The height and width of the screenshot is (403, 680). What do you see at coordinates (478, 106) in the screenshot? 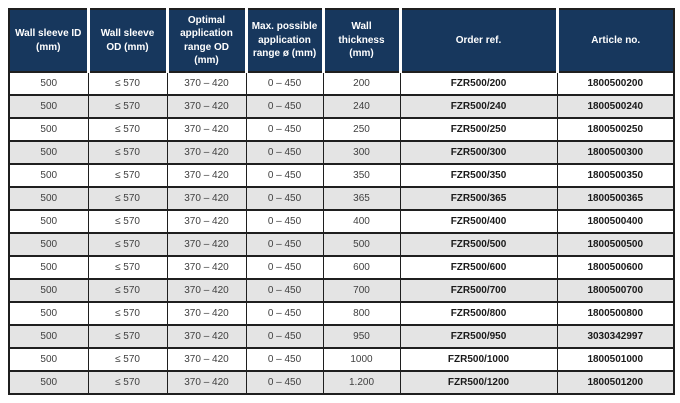
I see `cell-order-ref: FZR500/240` at bounding box center [478, 106].